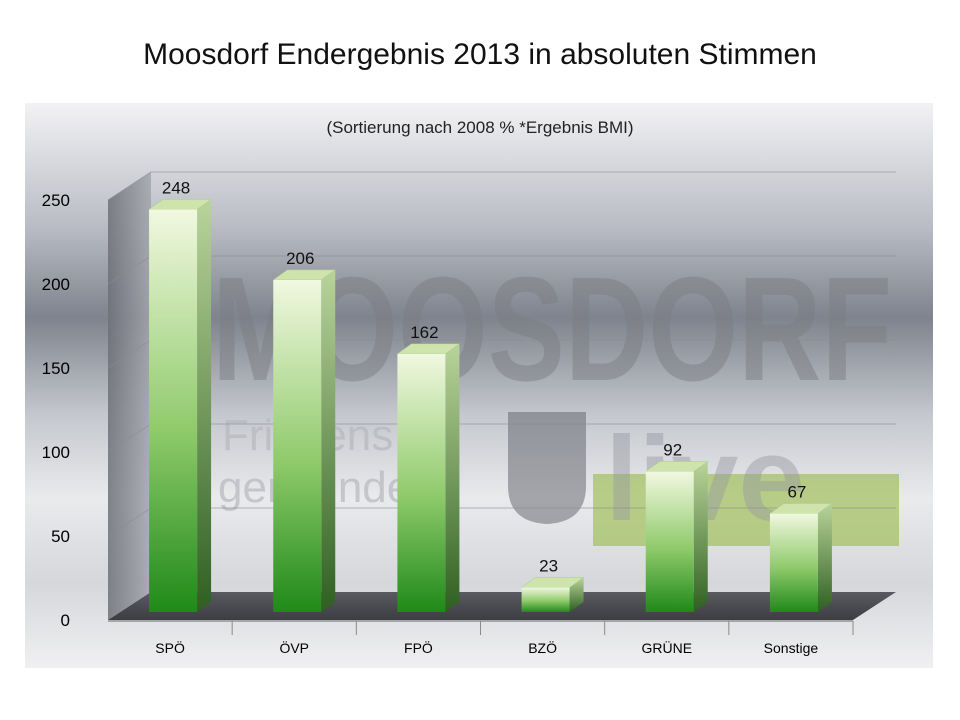 This screenshot has height=720, width=960. I want to click on chart-side-wall, so click(129, 396).